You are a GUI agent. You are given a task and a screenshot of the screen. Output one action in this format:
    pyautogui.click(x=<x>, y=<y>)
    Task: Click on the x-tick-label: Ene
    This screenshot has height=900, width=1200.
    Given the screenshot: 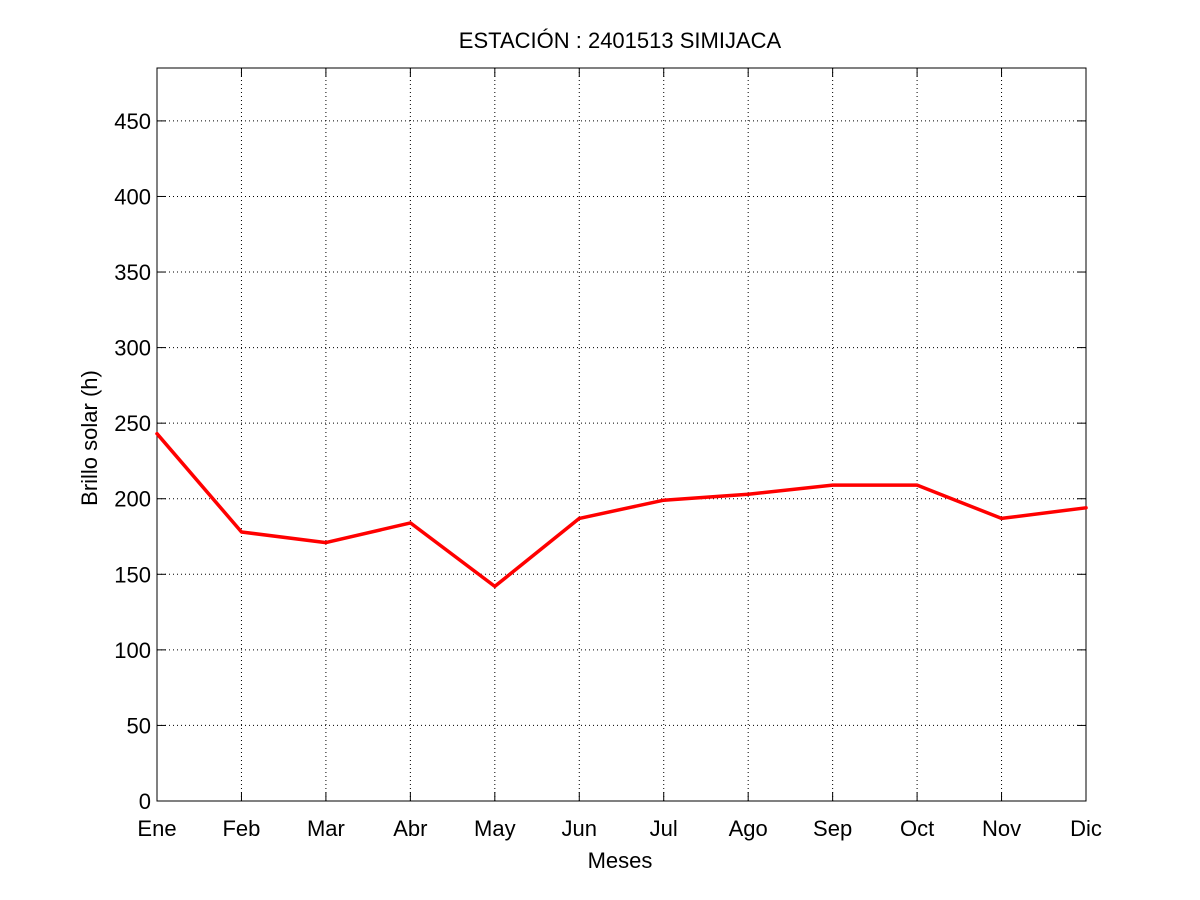 What is the action you would take?
    pyautogui.click(x=156, y=828)
    